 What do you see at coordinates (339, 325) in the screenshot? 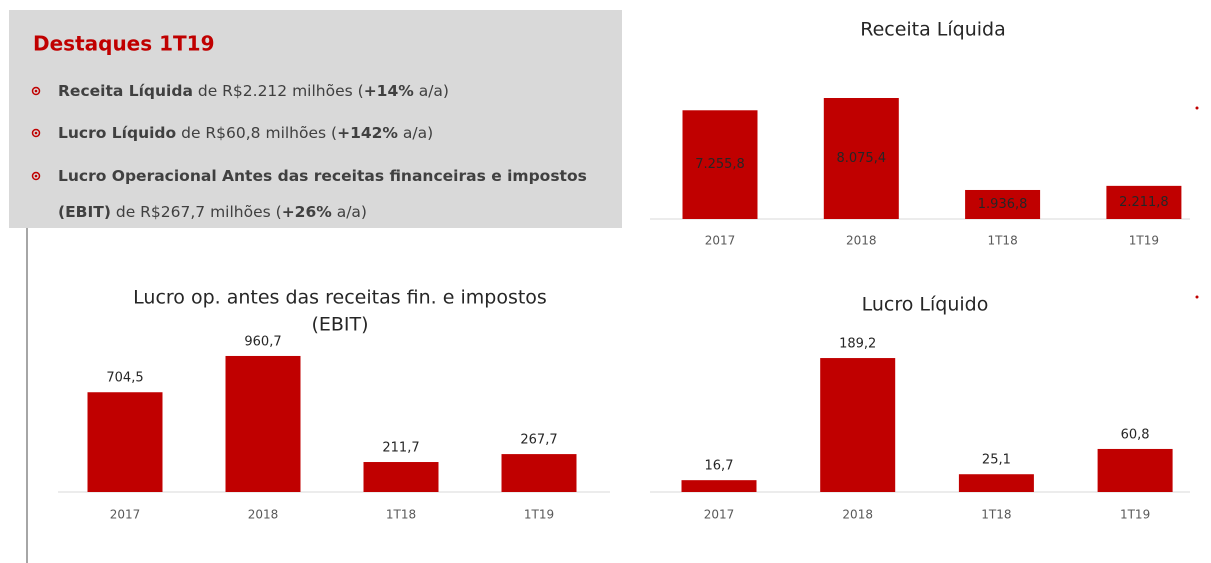
I see `chart-title: (EBIT)` at bounding box center [339, 325].